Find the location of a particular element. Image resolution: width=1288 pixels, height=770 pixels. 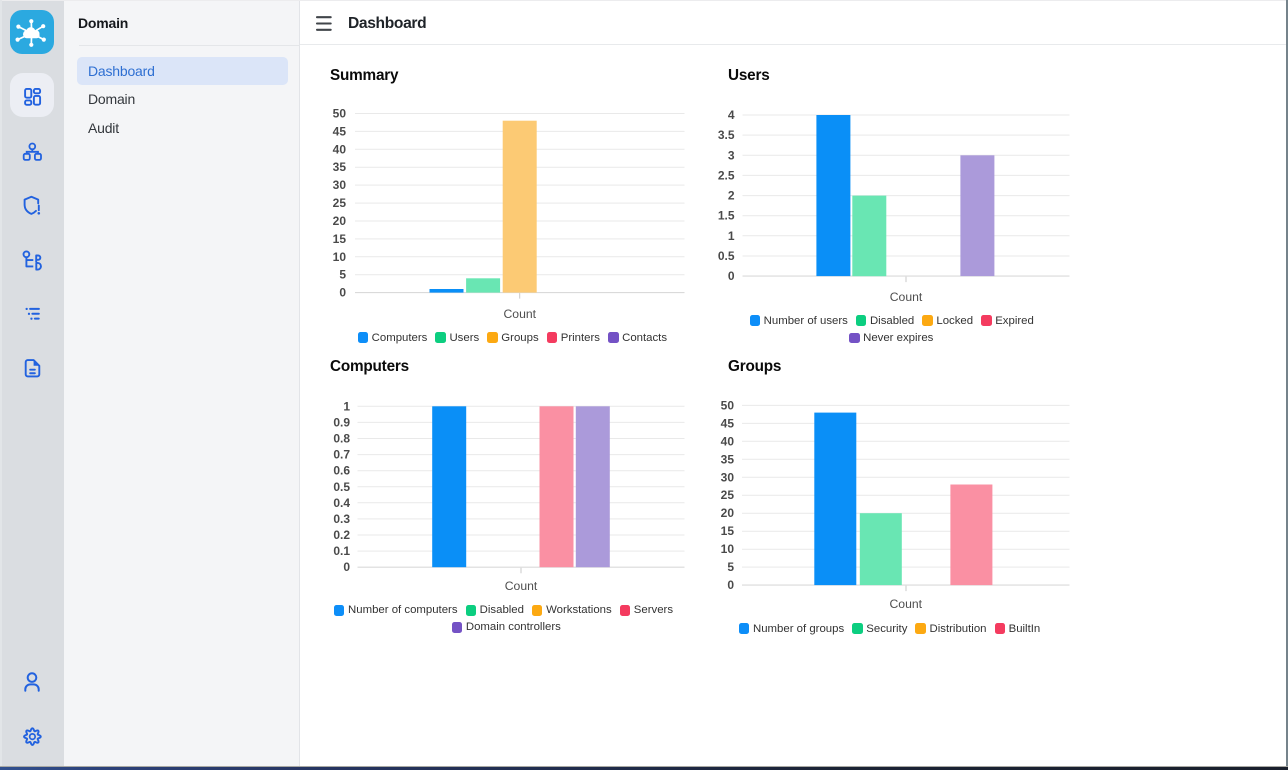

svg-text: 1.5 is located at coordinates (726, 216).